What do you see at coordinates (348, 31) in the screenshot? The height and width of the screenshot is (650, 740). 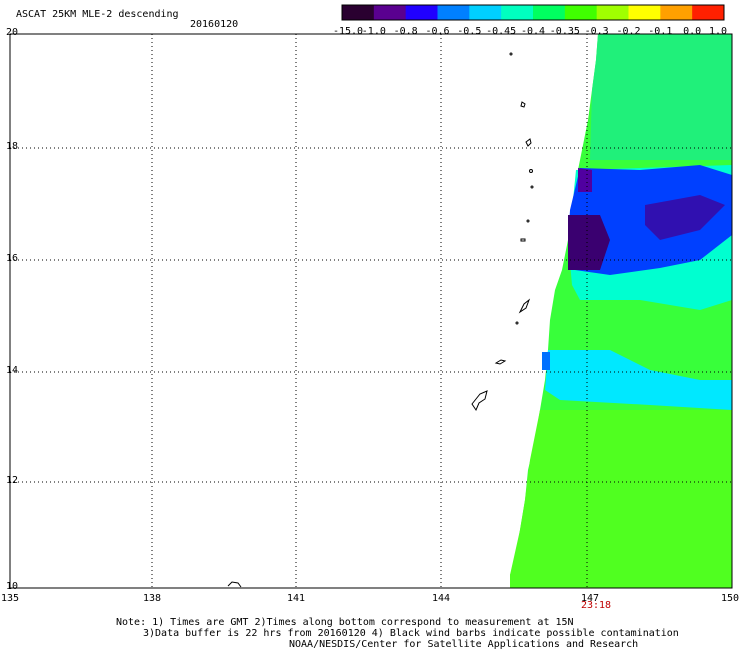 I see `colorbar-tick-label: -15.0` at bounding box center [348, 31].